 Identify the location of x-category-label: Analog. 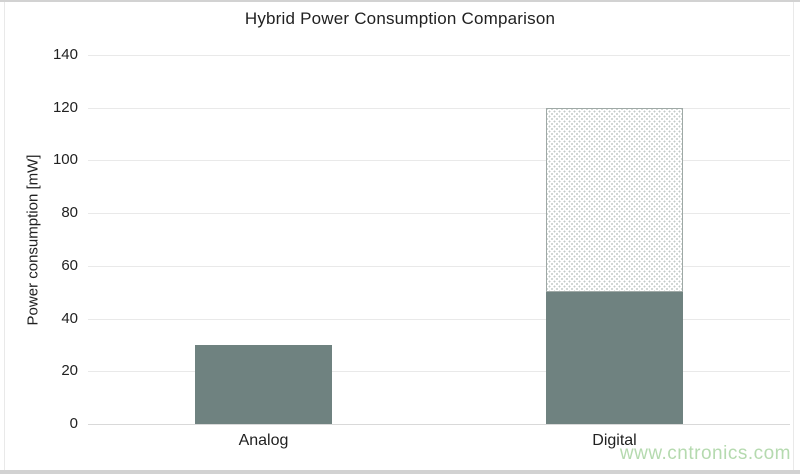
(263, 440).